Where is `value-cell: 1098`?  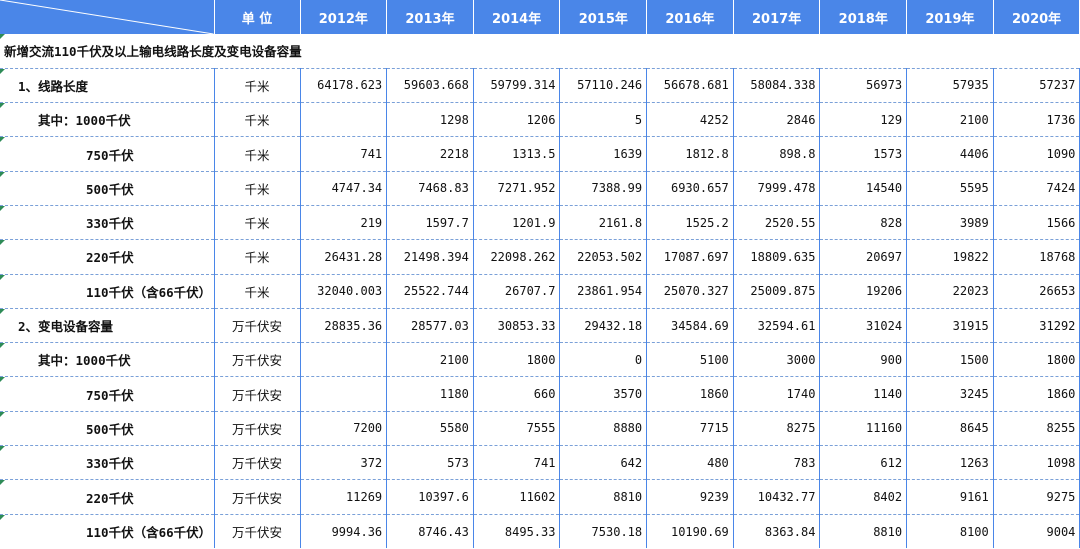 value-cell: 1098 is located at coordinates (1036, 463).